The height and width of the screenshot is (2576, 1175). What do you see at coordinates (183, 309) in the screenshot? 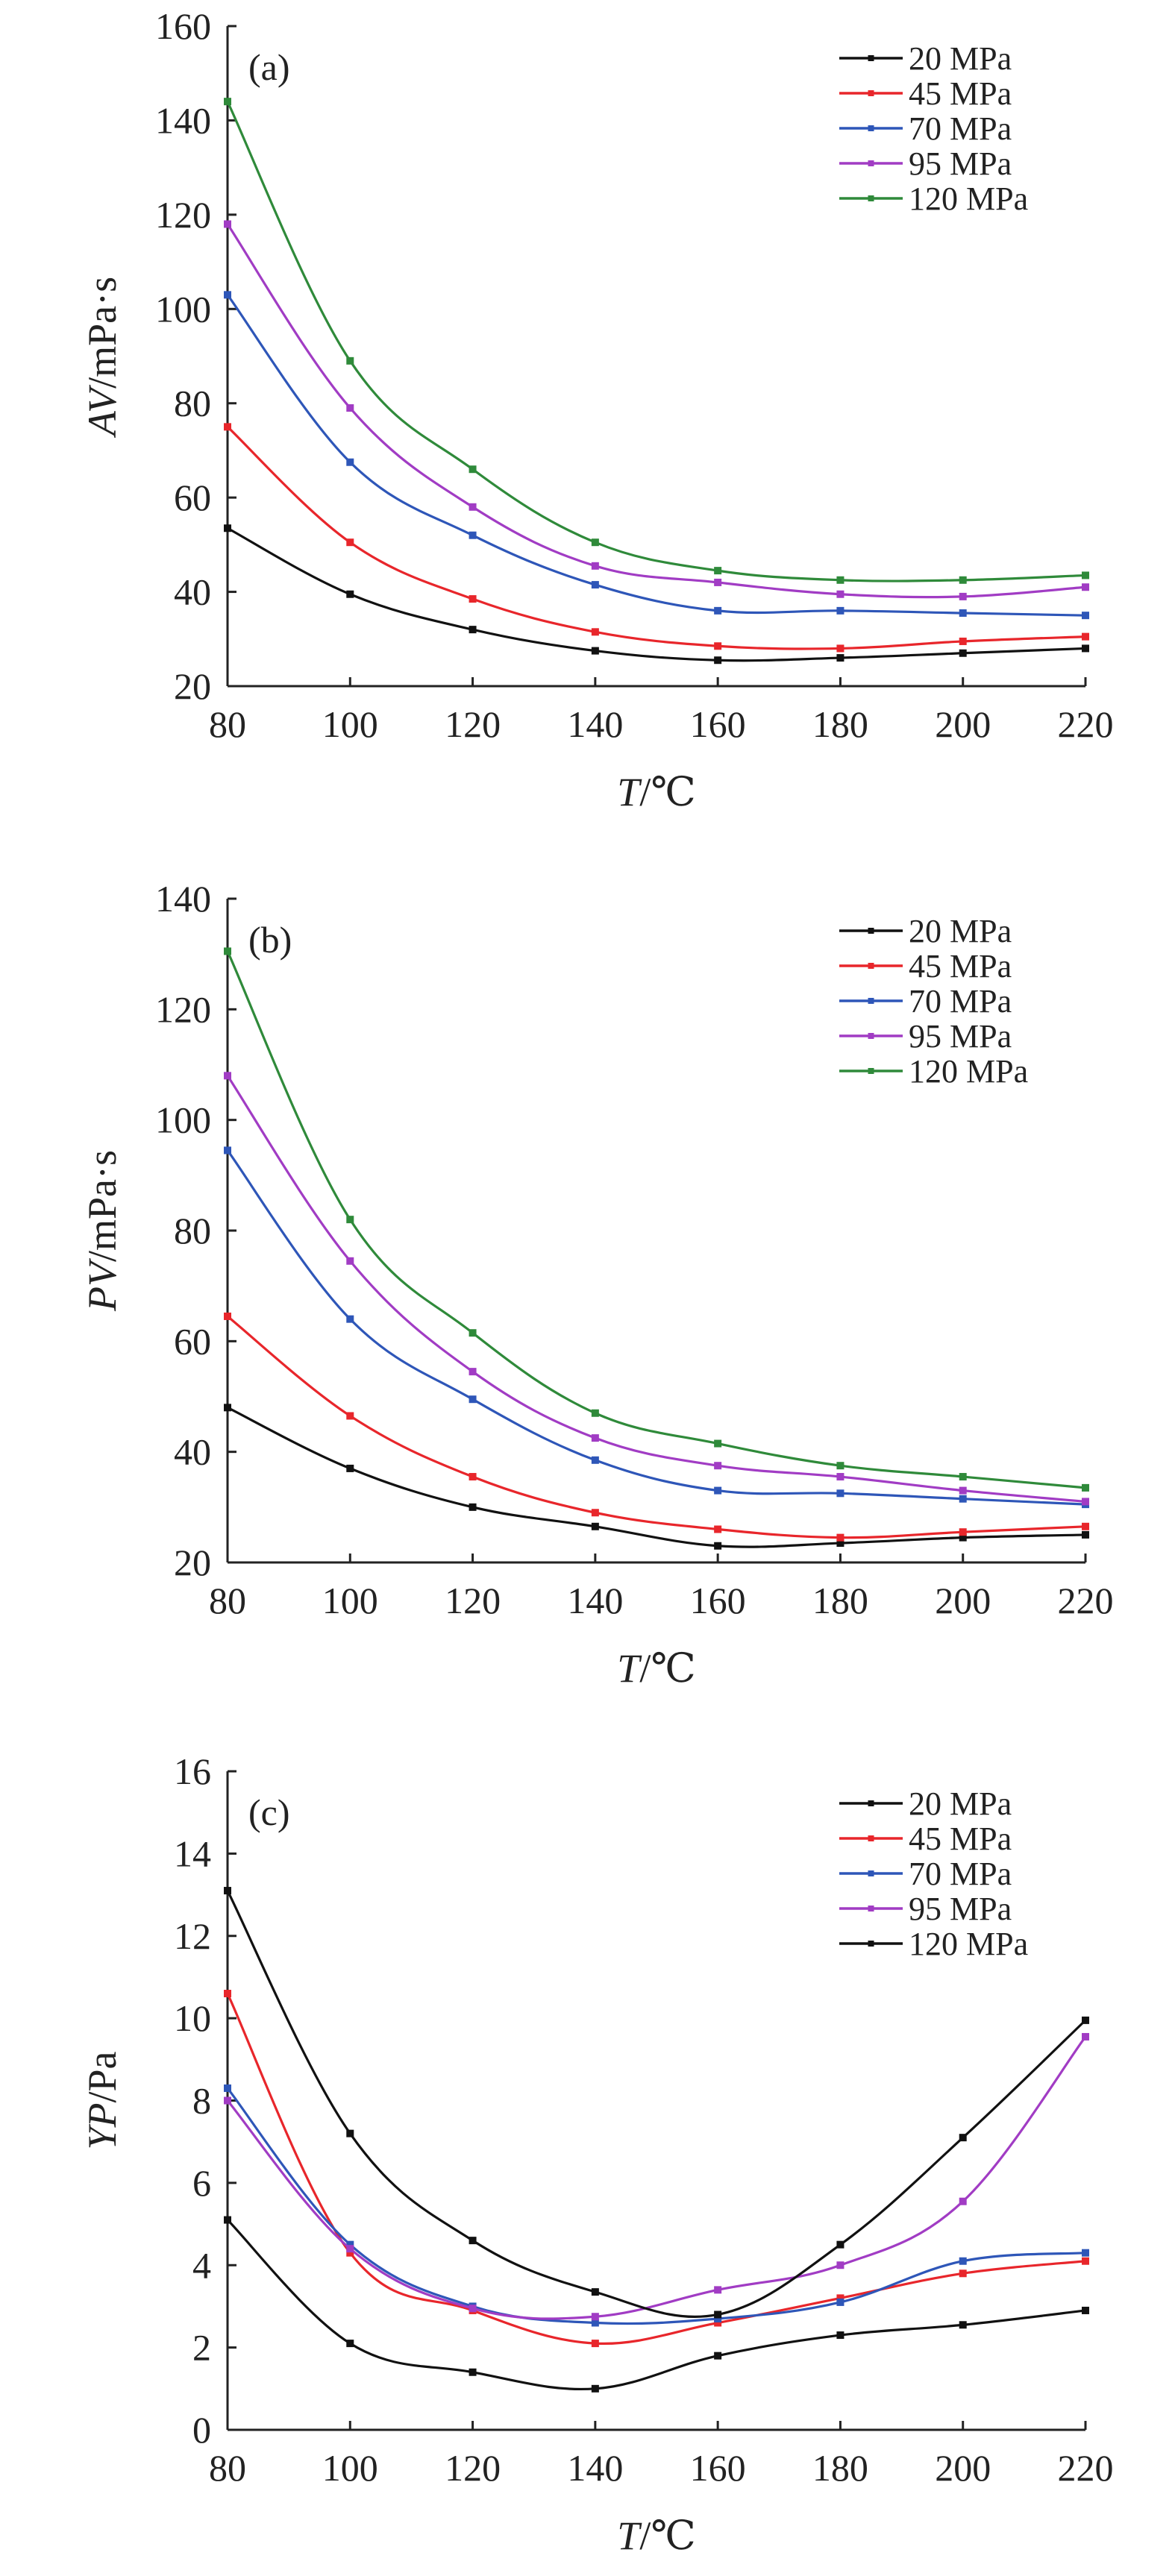
I see `y-tick-label: 100` at bounding box center [183, 309].